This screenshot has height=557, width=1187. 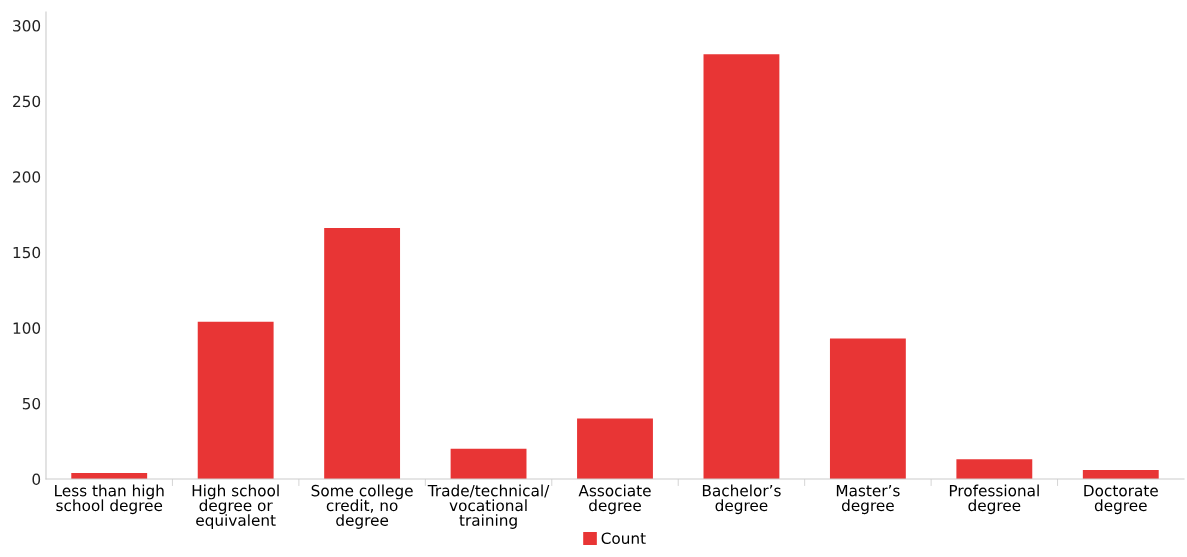 What do you see at coordinates (994, 499) in the screenshot?
I see `x-tick-label: Professional degree` at bounding box center [994, 499].